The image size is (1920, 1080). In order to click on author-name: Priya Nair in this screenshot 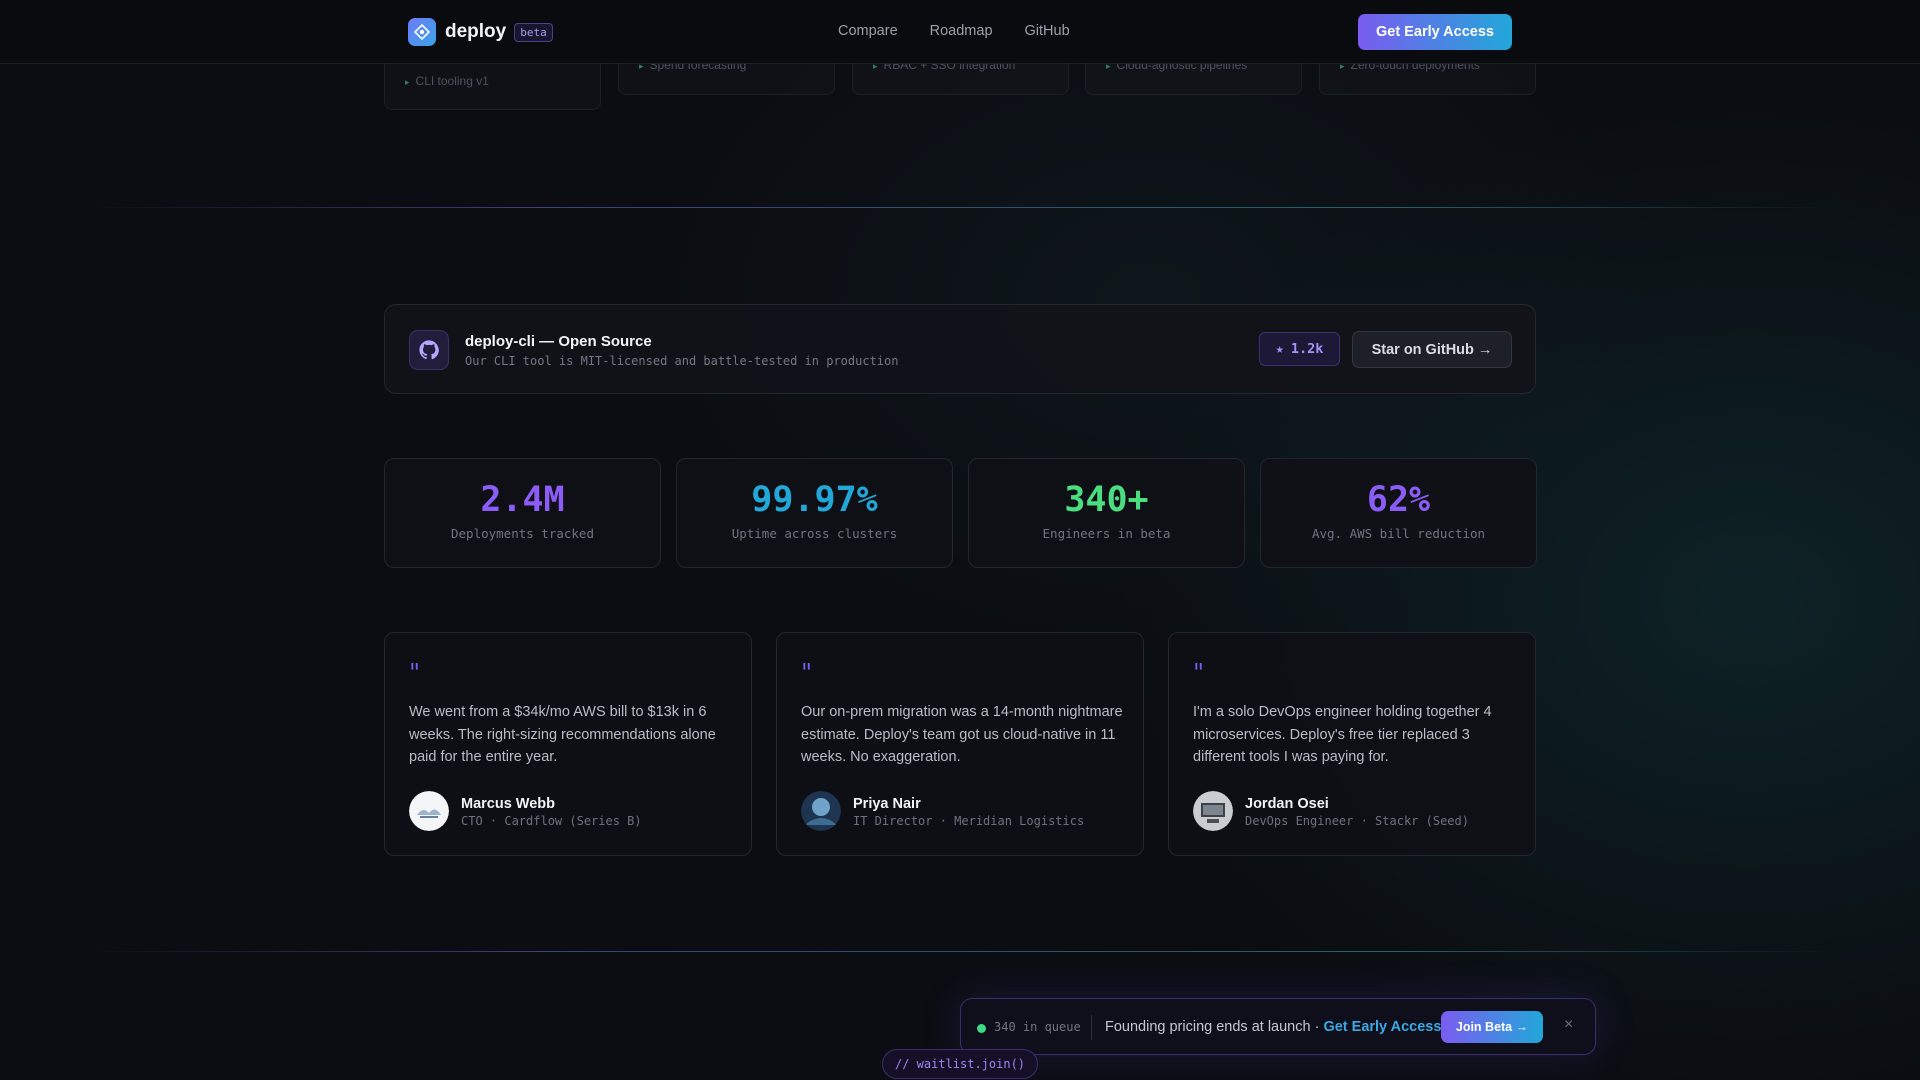, I will do `click(887, 804)`.